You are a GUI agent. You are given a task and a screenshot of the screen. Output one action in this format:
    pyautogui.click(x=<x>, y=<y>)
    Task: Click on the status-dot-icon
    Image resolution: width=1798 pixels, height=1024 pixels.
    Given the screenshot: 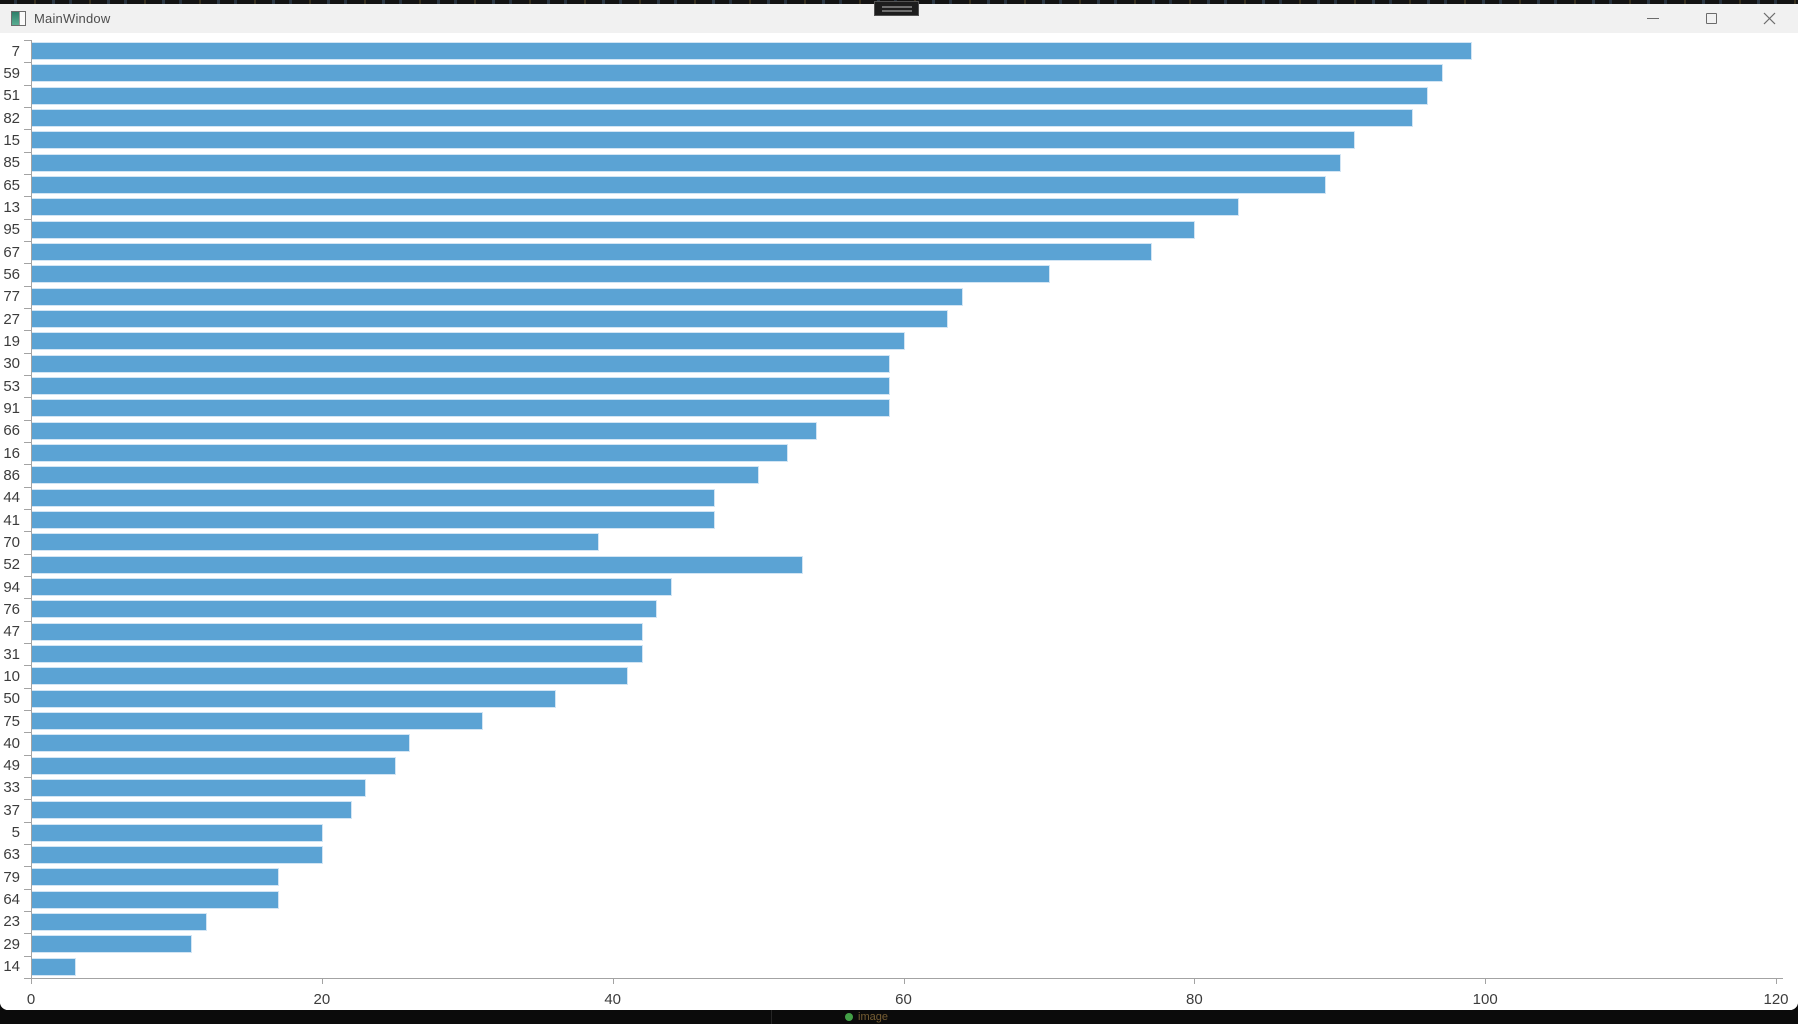 What is the action you would take?
    pyautogui.click(x=849, y=1017)
    